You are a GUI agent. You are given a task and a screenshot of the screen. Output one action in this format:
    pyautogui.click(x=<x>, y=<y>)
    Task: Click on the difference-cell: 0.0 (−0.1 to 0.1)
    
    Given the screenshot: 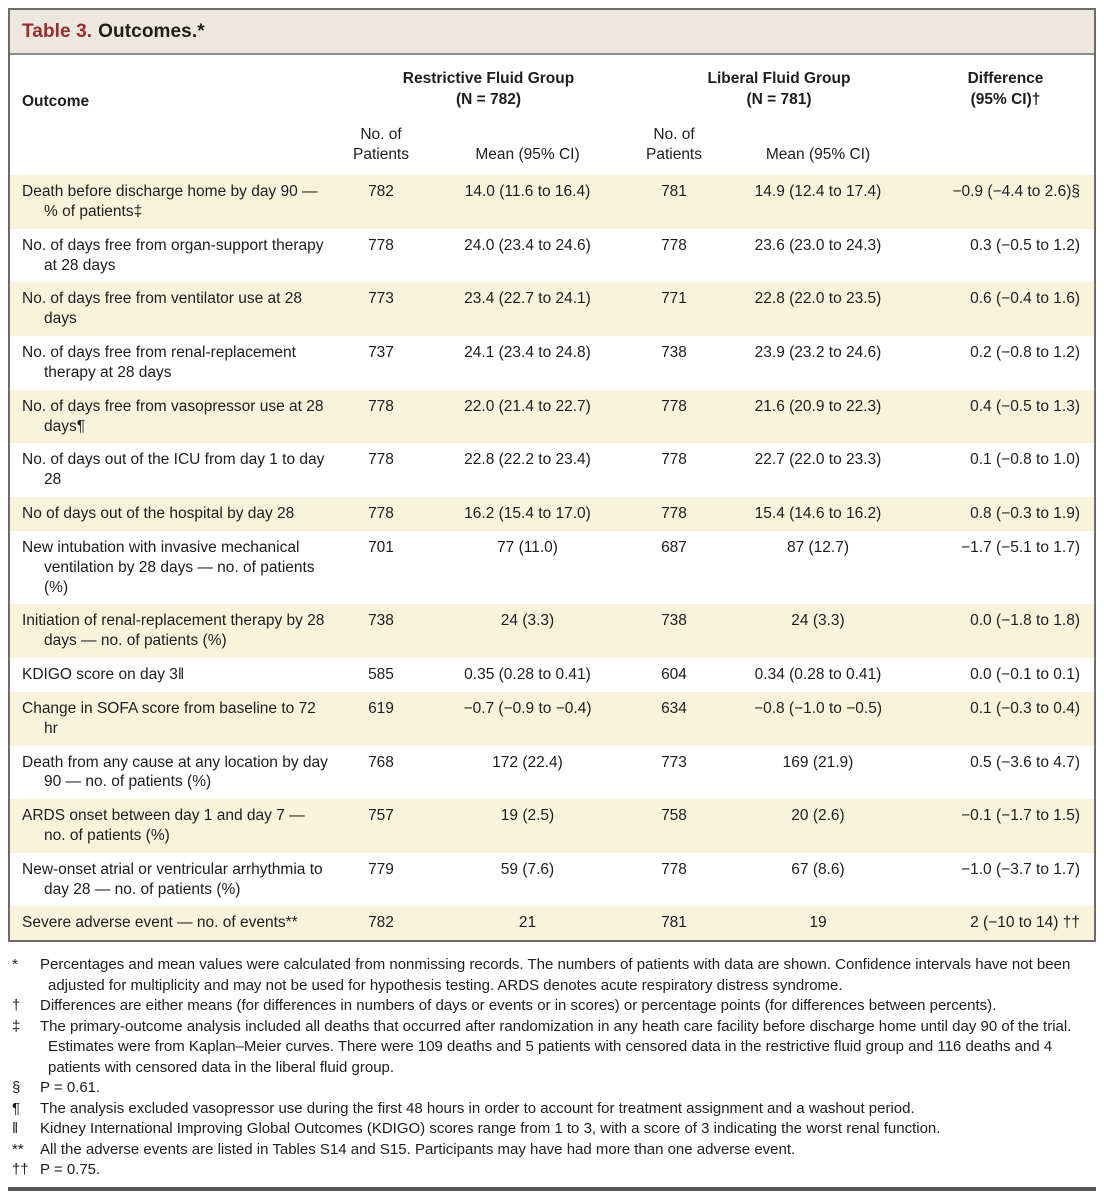 What is the action you would take?
    pyautogui.click(x=1025, y=675)
    